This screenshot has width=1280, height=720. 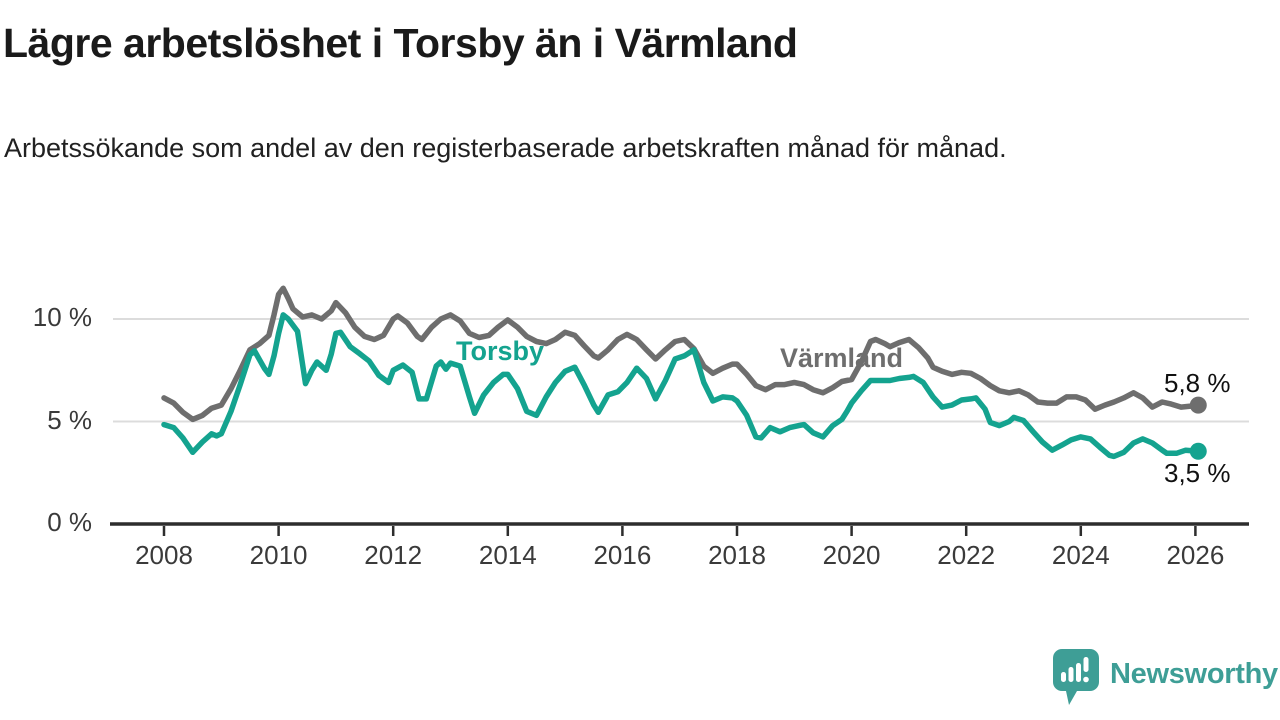 I want to click on x-axis-tick-label: 2022, so click(x=966, y=555).